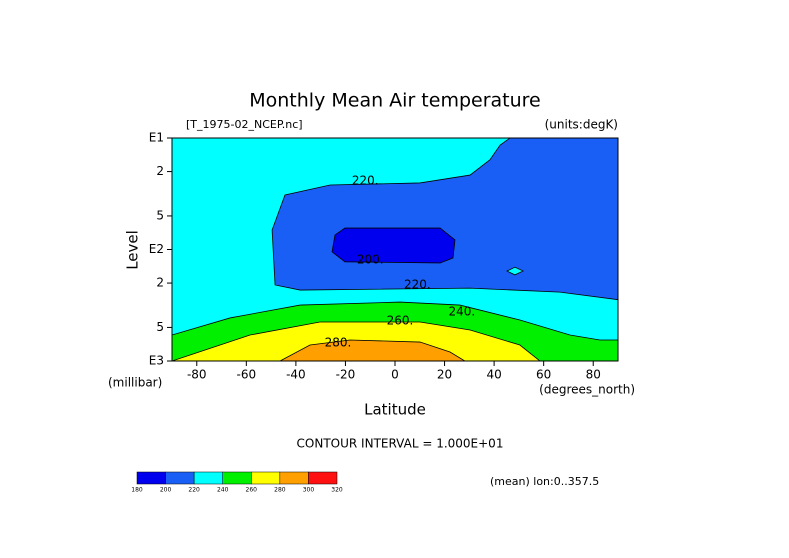 The width and height of the screenshot is (789, 558). I want to click on subtitle-left: [T_1975-02_NCEP.nc], so click(244, 124).